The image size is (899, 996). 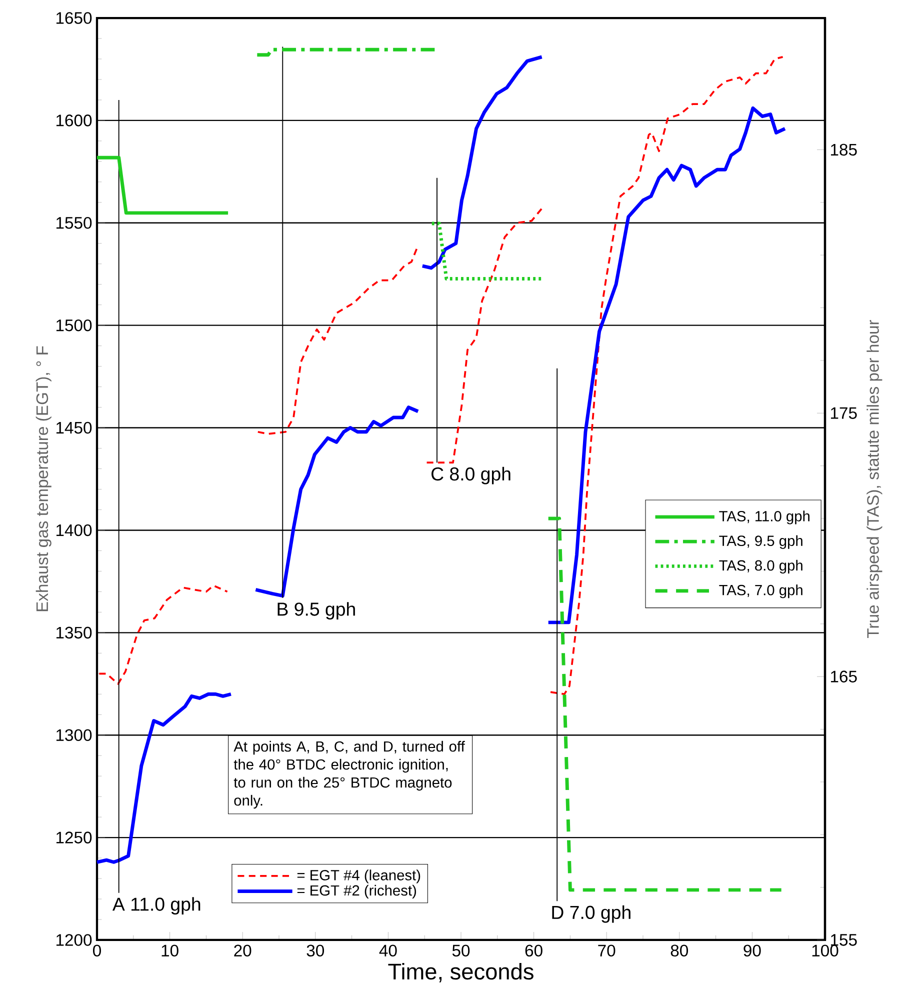 I want to click on y-tick-label: 1250, so click(x=74, y=838).